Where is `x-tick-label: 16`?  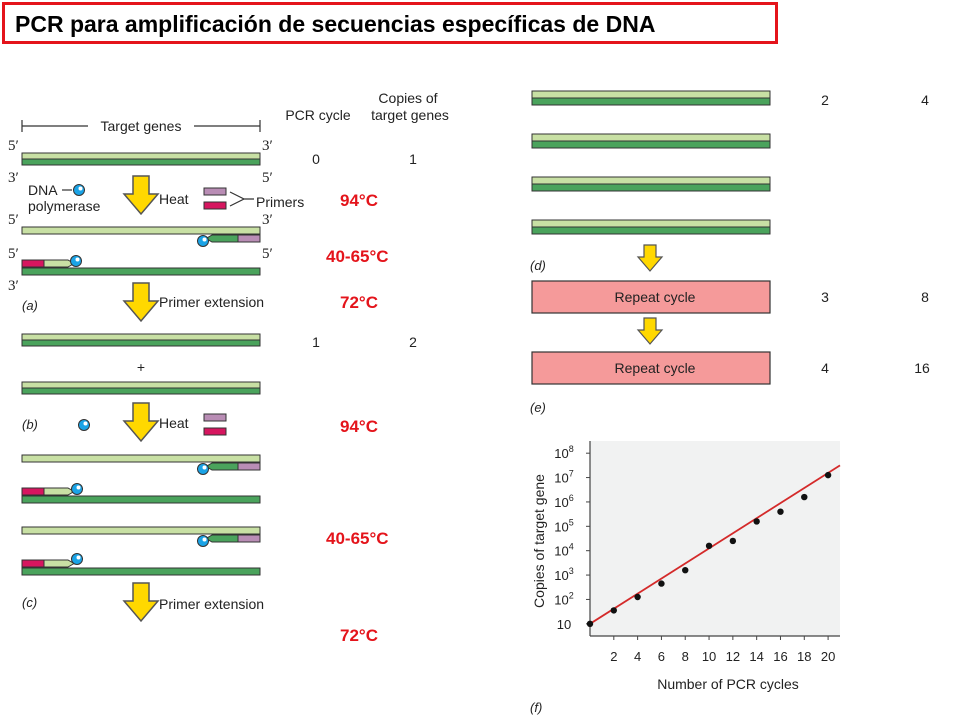
x-tick-label: 16 is located at coordinates (780, 656).